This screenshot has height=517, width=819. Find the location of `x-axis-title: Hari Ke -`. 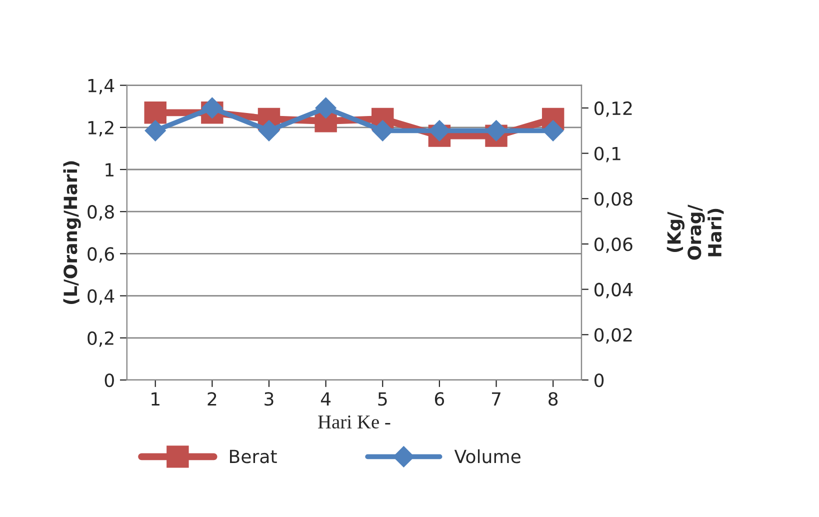

x-axis-title: Hari Ke - is located at coordinates (354, 422).